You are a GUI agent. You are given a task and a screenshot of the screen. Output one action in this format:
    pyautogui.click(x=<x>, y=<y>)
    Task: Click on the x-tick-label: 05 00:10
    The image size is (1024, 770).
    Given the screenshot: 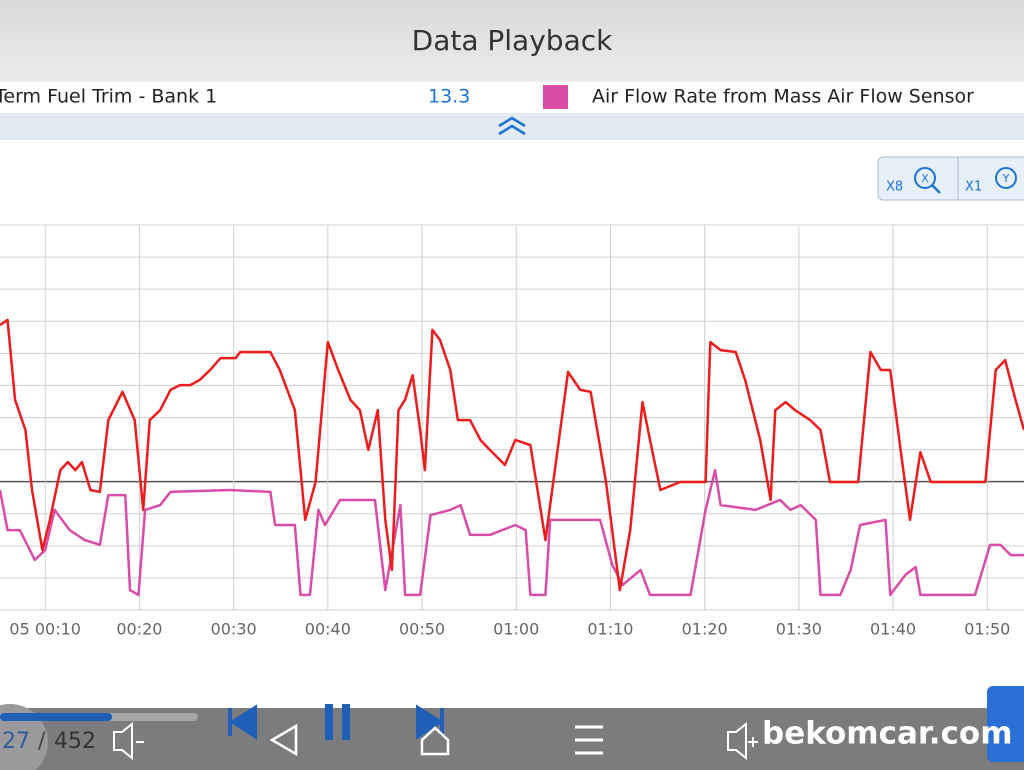 What is the action you would take?
    pyautogui.click(x=45, y=629)
    